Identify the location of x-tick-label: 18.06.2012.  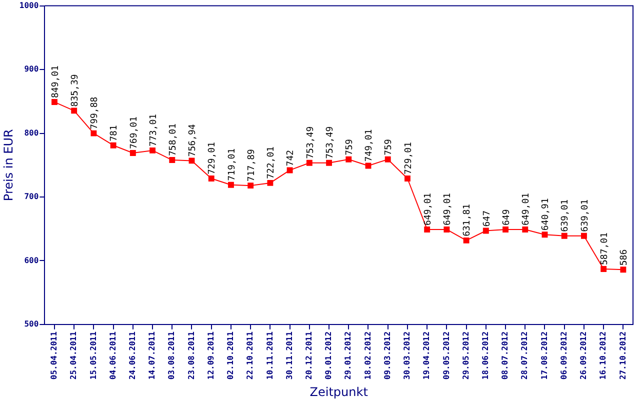
(485, 355).